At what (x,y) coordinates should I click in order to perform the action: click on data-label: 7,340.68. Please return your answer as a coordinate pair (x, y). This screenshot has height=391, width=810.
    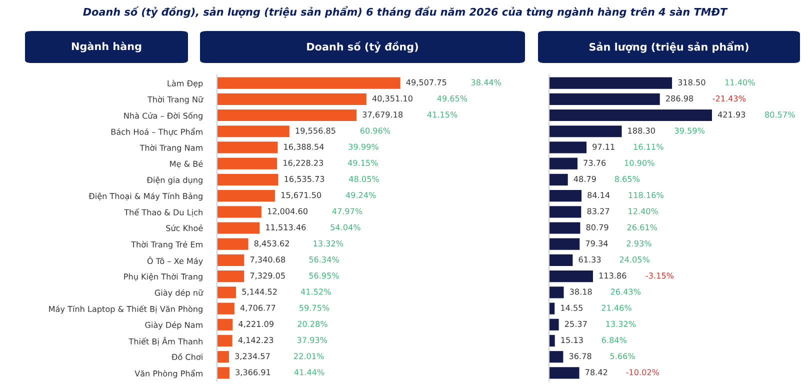
    Looking at the image, I should click on (268, 260).